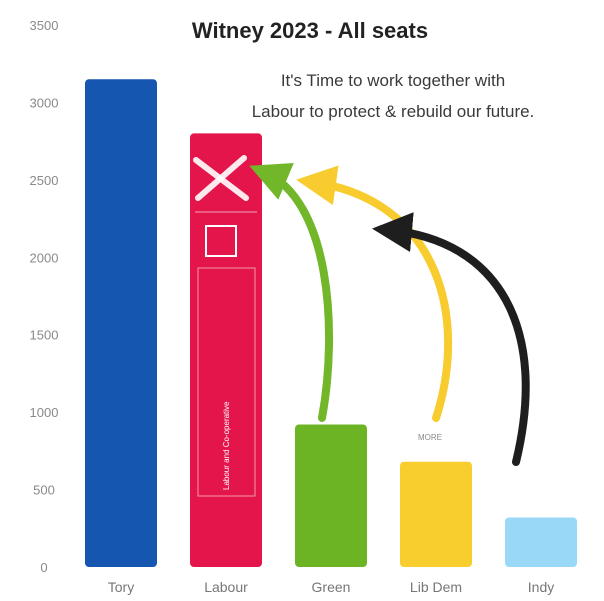 Image resolution: width=604 pixels, height=601 pixels. Describe the element at coordinates (44, 25) in the screenshot. I see `y-tick-label: 3500` at that location.